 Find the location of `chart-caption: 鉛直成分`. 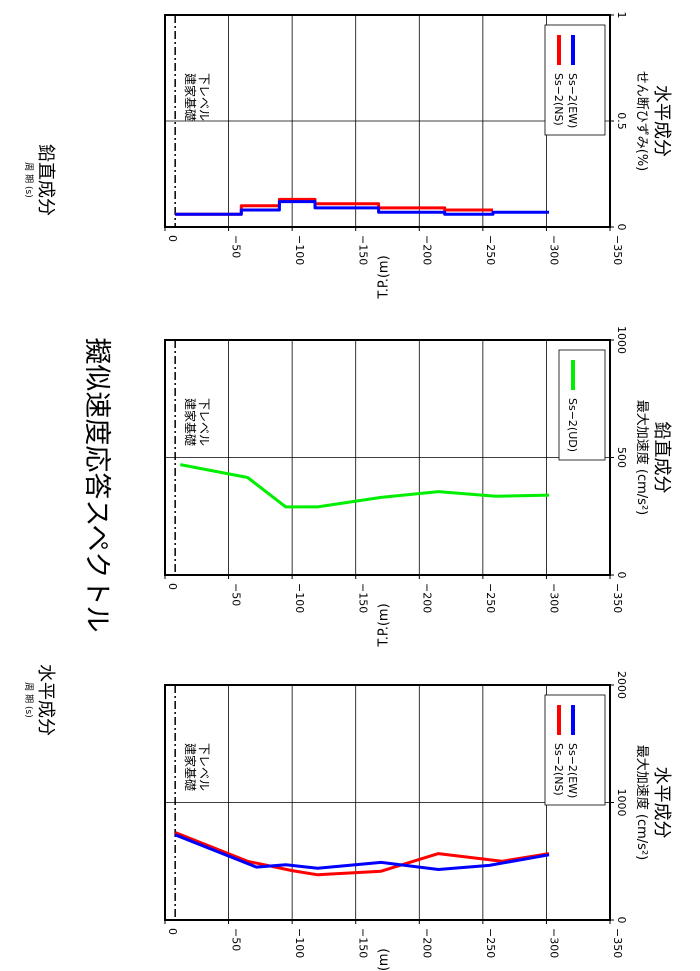

chart-caption: 鉛直成分 is located at coordinates (661, 458).